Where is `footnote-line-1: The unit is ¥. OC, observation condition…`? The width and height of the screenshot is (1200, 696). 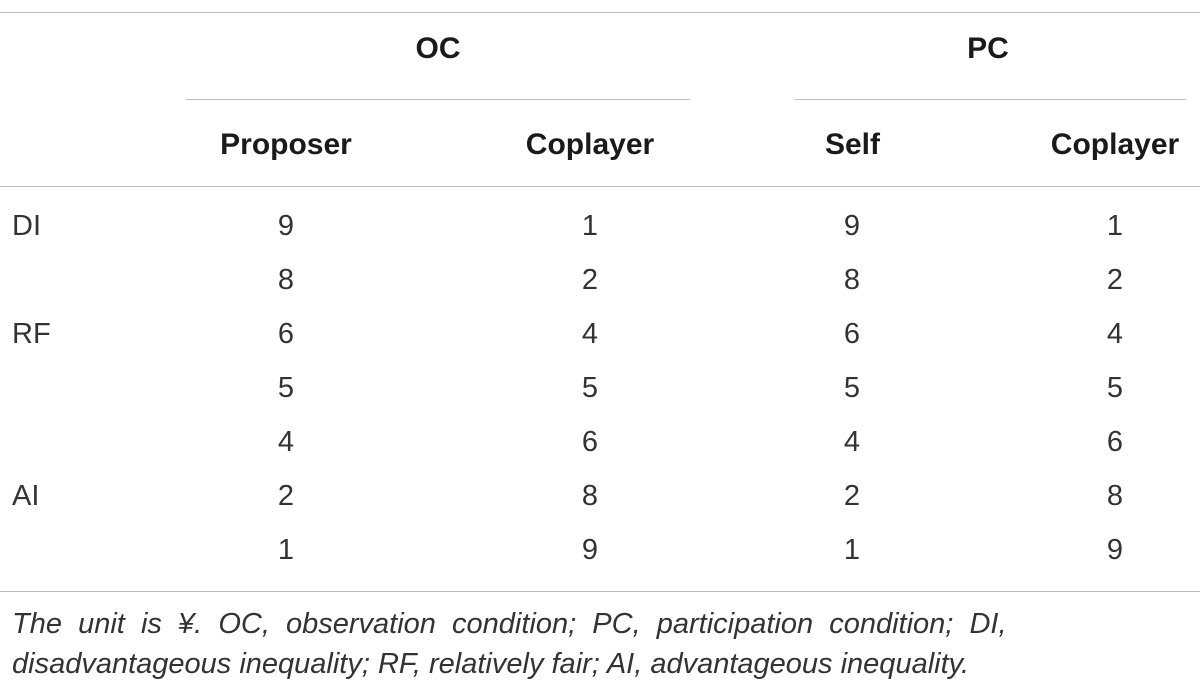 footnote-line-1: The unit is ¥. OC, observation condition… is located at coordinates (509, 624).